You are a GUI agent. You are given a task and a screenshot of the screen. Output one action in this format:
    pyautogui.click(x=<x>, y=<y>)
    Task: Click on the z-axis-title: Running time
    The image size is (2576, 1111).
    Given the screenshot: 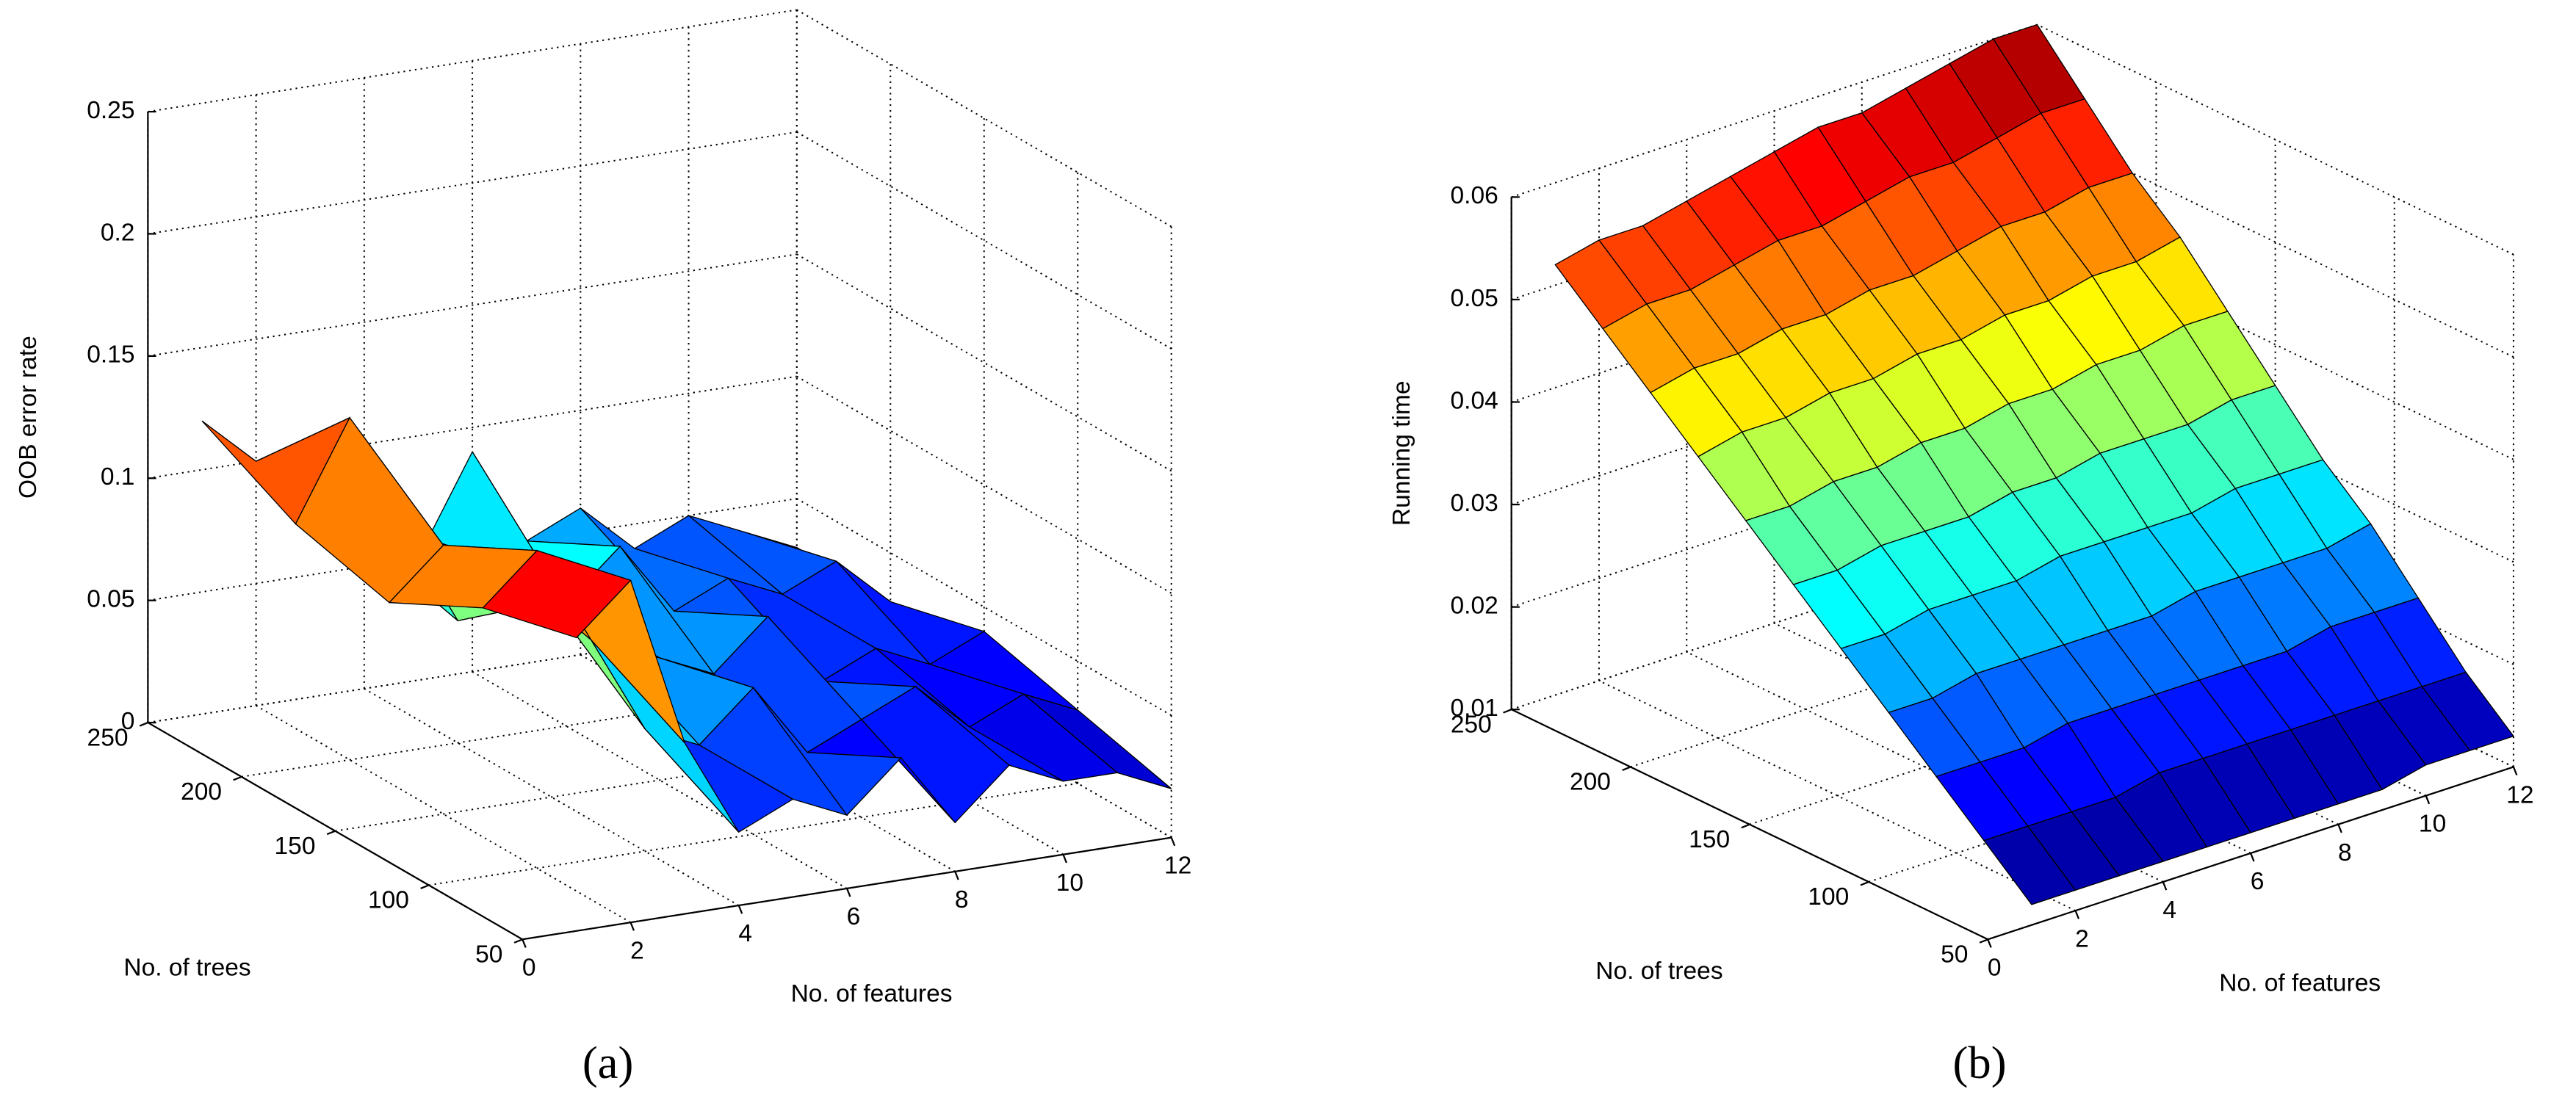 What is the action you would take?
    pyautogui.click(x=1401, y=453)
    